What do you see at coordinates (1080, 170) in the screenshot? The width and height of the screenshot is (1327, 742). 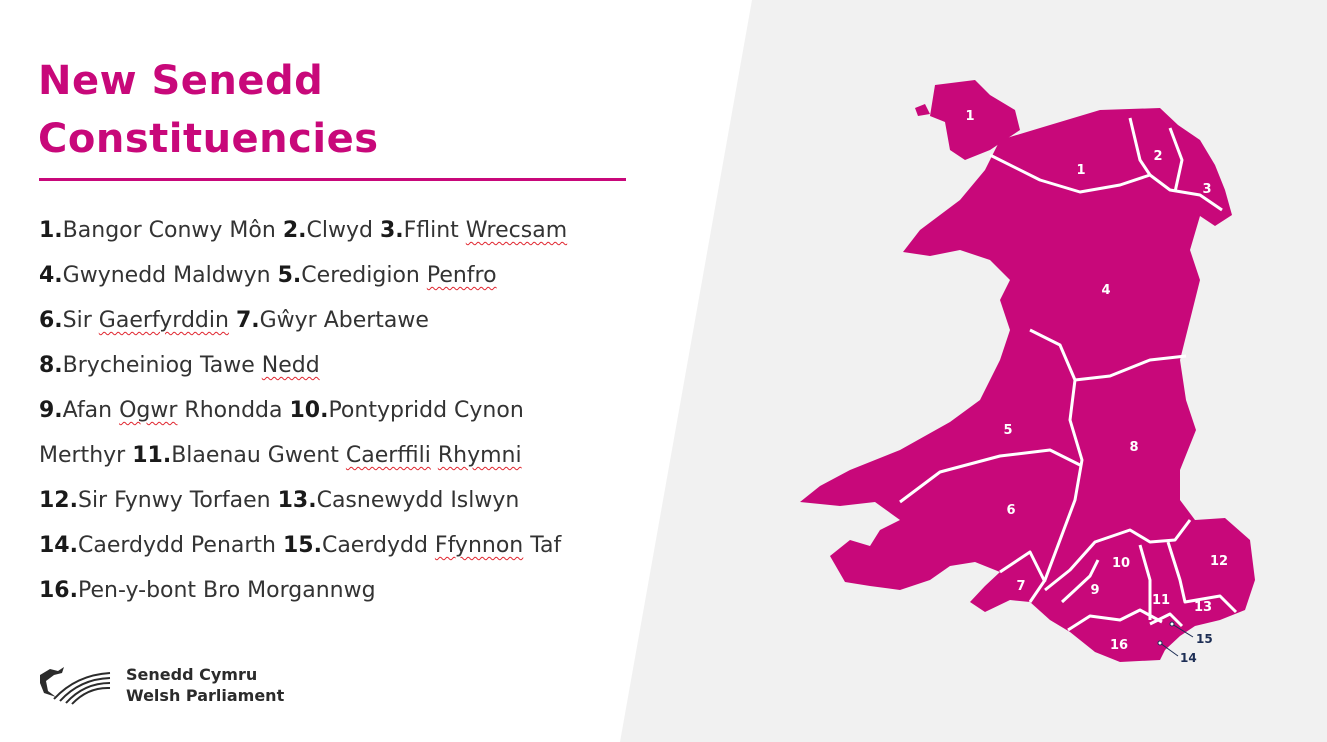 I see `map-label-1: 1` at bounding box center [1080, 170].